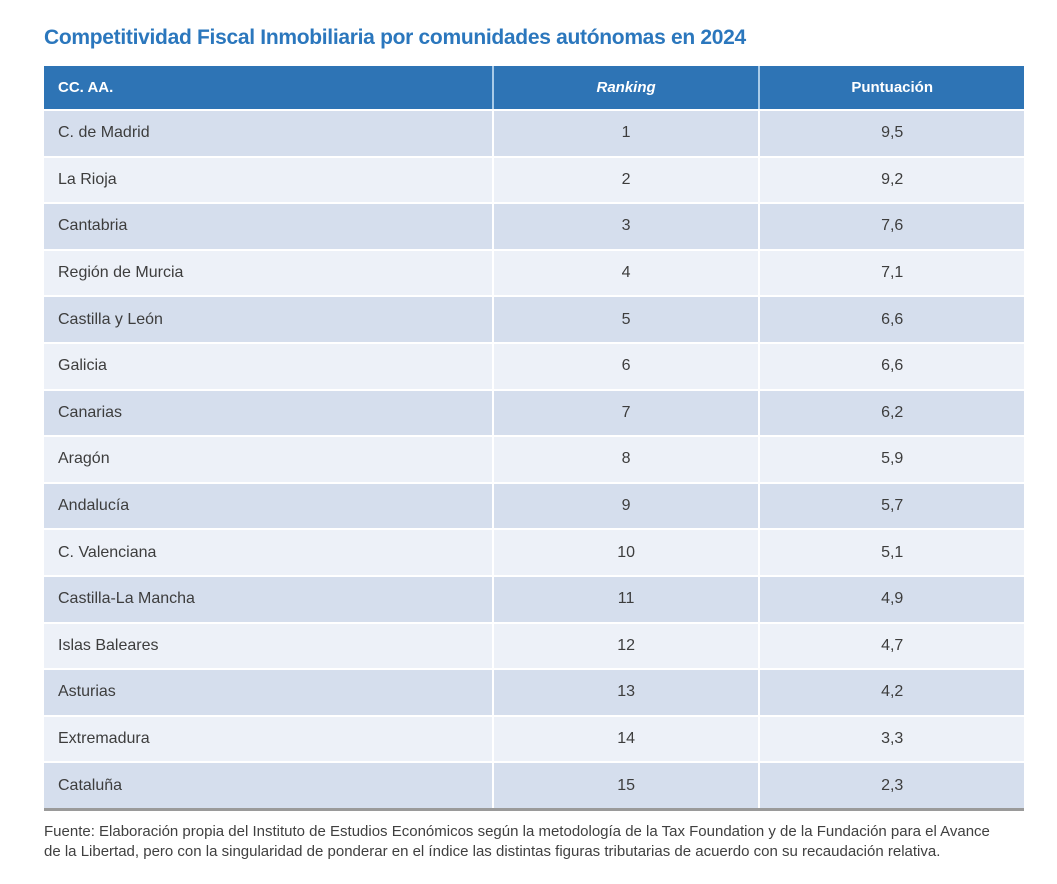  Describe the element at coordinates (268, 693) in the screenshot. I see `community-name: Asturias` at that location.